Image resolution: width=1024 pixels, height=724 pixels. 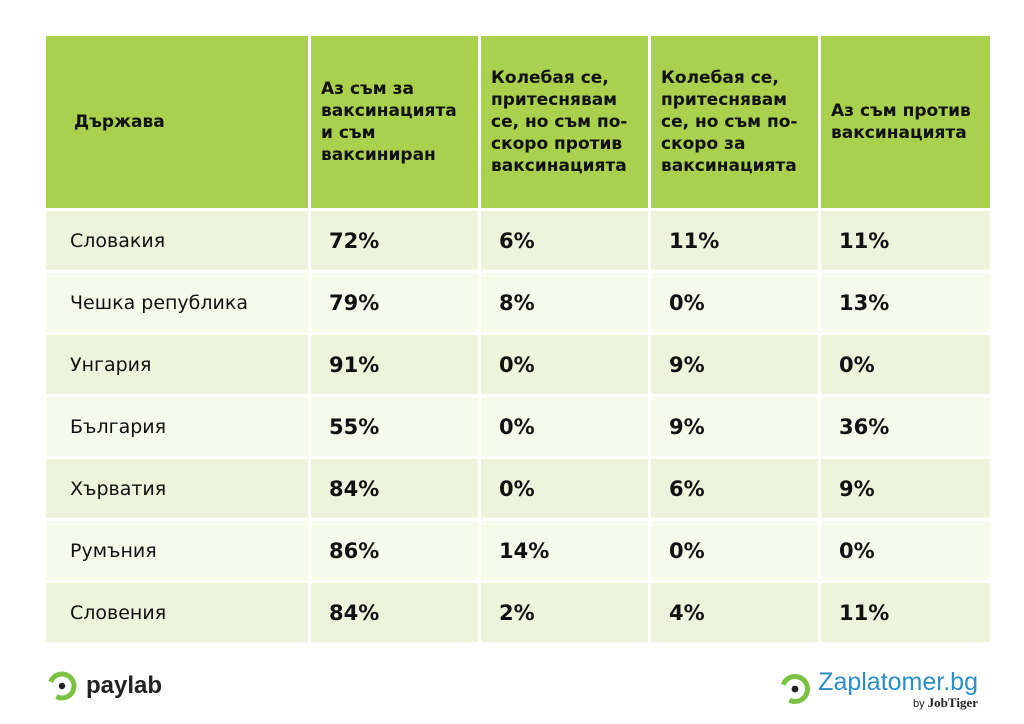 I want to click on zaplatomer-ring-icon, so click(x=795, y=689).